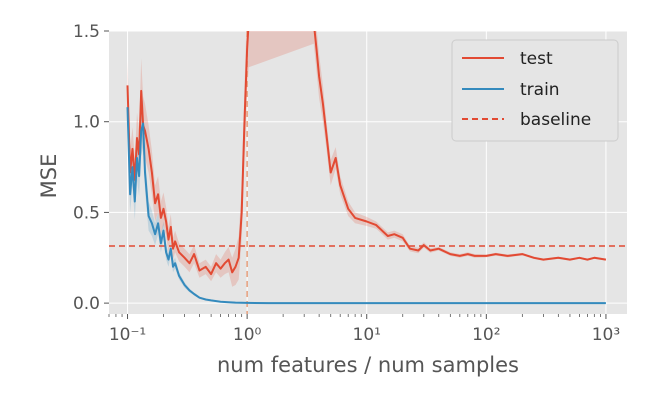  Describe the element at coordinates (540, 90) in the screenshot. I see `legend-label-train: train` at that location.